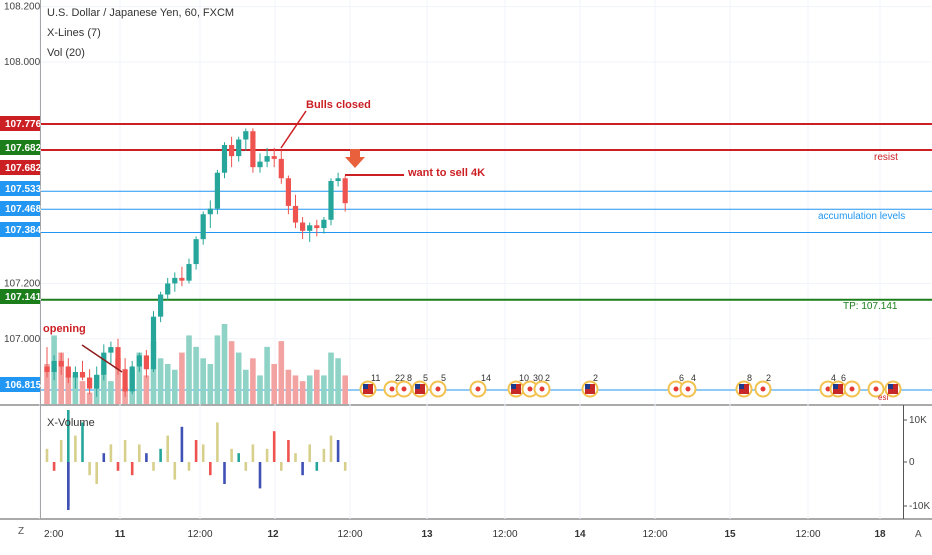 The height and width of the screenshot is (555, 932). I want to click on annotation-bulls-closed: Bulls closed, so click(338, 105).